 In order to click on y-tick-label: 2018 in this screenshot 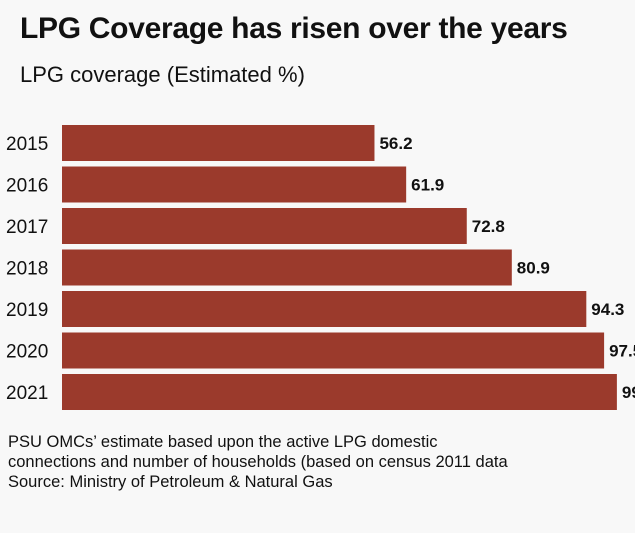, I will do `click(27, 269)`.